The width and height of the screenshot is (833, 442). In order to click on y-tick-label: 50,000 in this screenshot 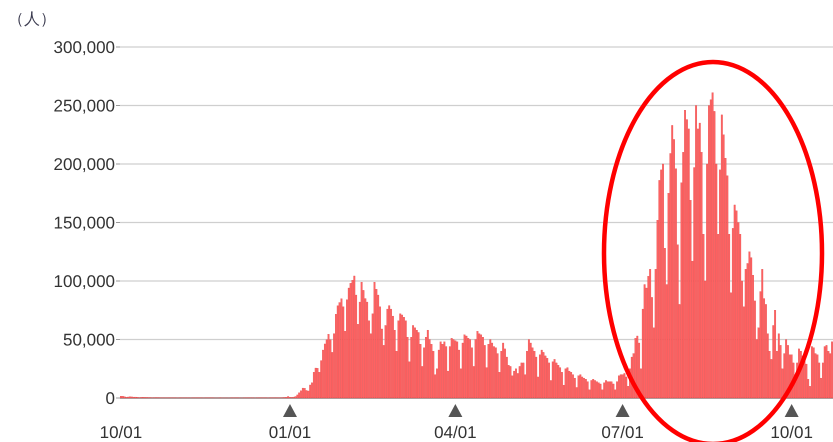, I will do `click(89, 340)`.